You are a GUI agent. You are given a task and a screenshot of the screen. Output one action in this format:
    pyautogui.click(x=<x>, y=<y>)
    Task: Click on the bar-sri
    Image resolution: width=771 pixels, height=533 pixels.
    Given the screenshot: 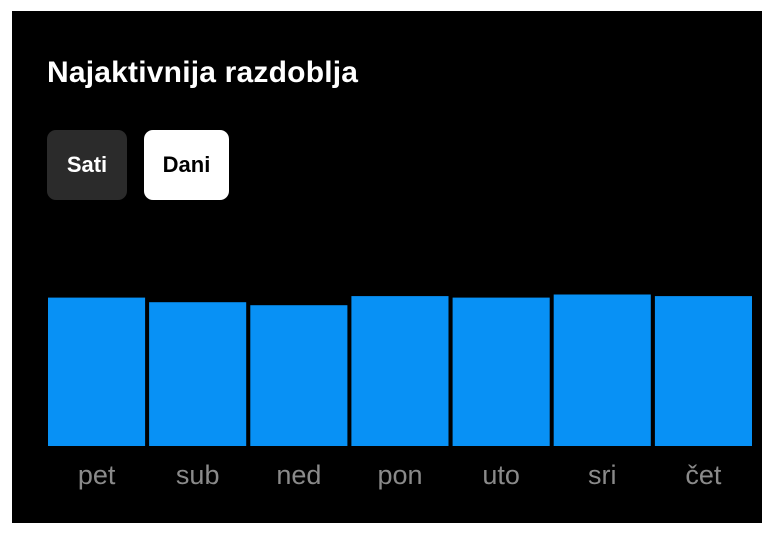 What is the action you would take?
    pyautogui.click(x=602, y=370)
    